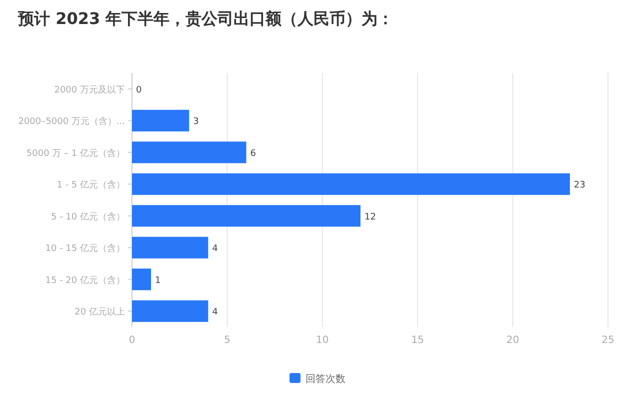  Describe the element at coordinates (132, 340) in the screenshot. I see `x-tick-label: 0` at that location.